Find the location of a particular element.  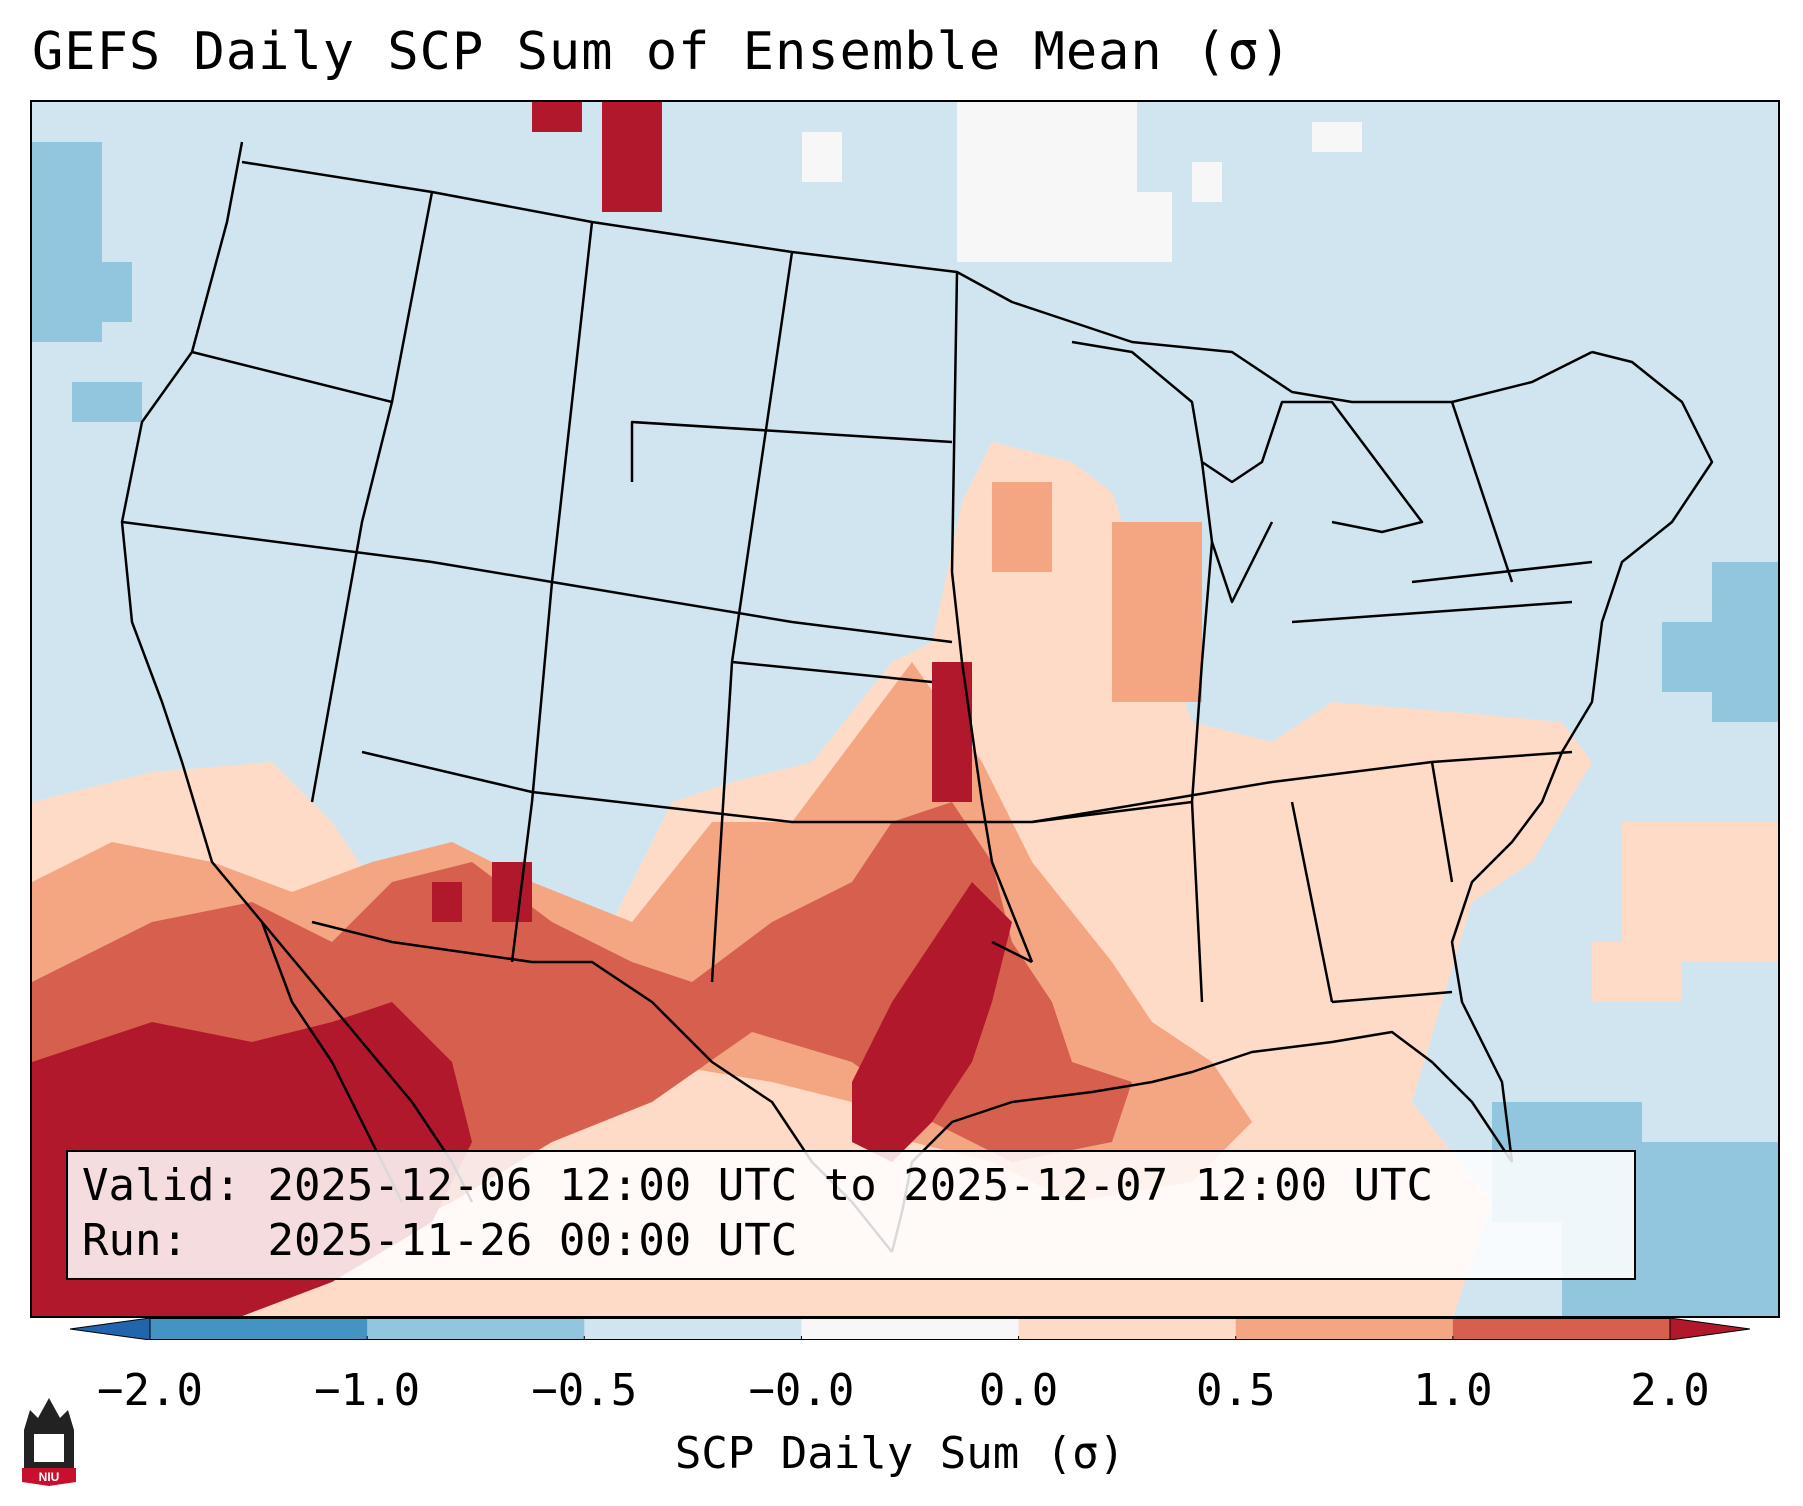

colorbar-tick-label: 2.0 is located at coordinates (1670, 1390).